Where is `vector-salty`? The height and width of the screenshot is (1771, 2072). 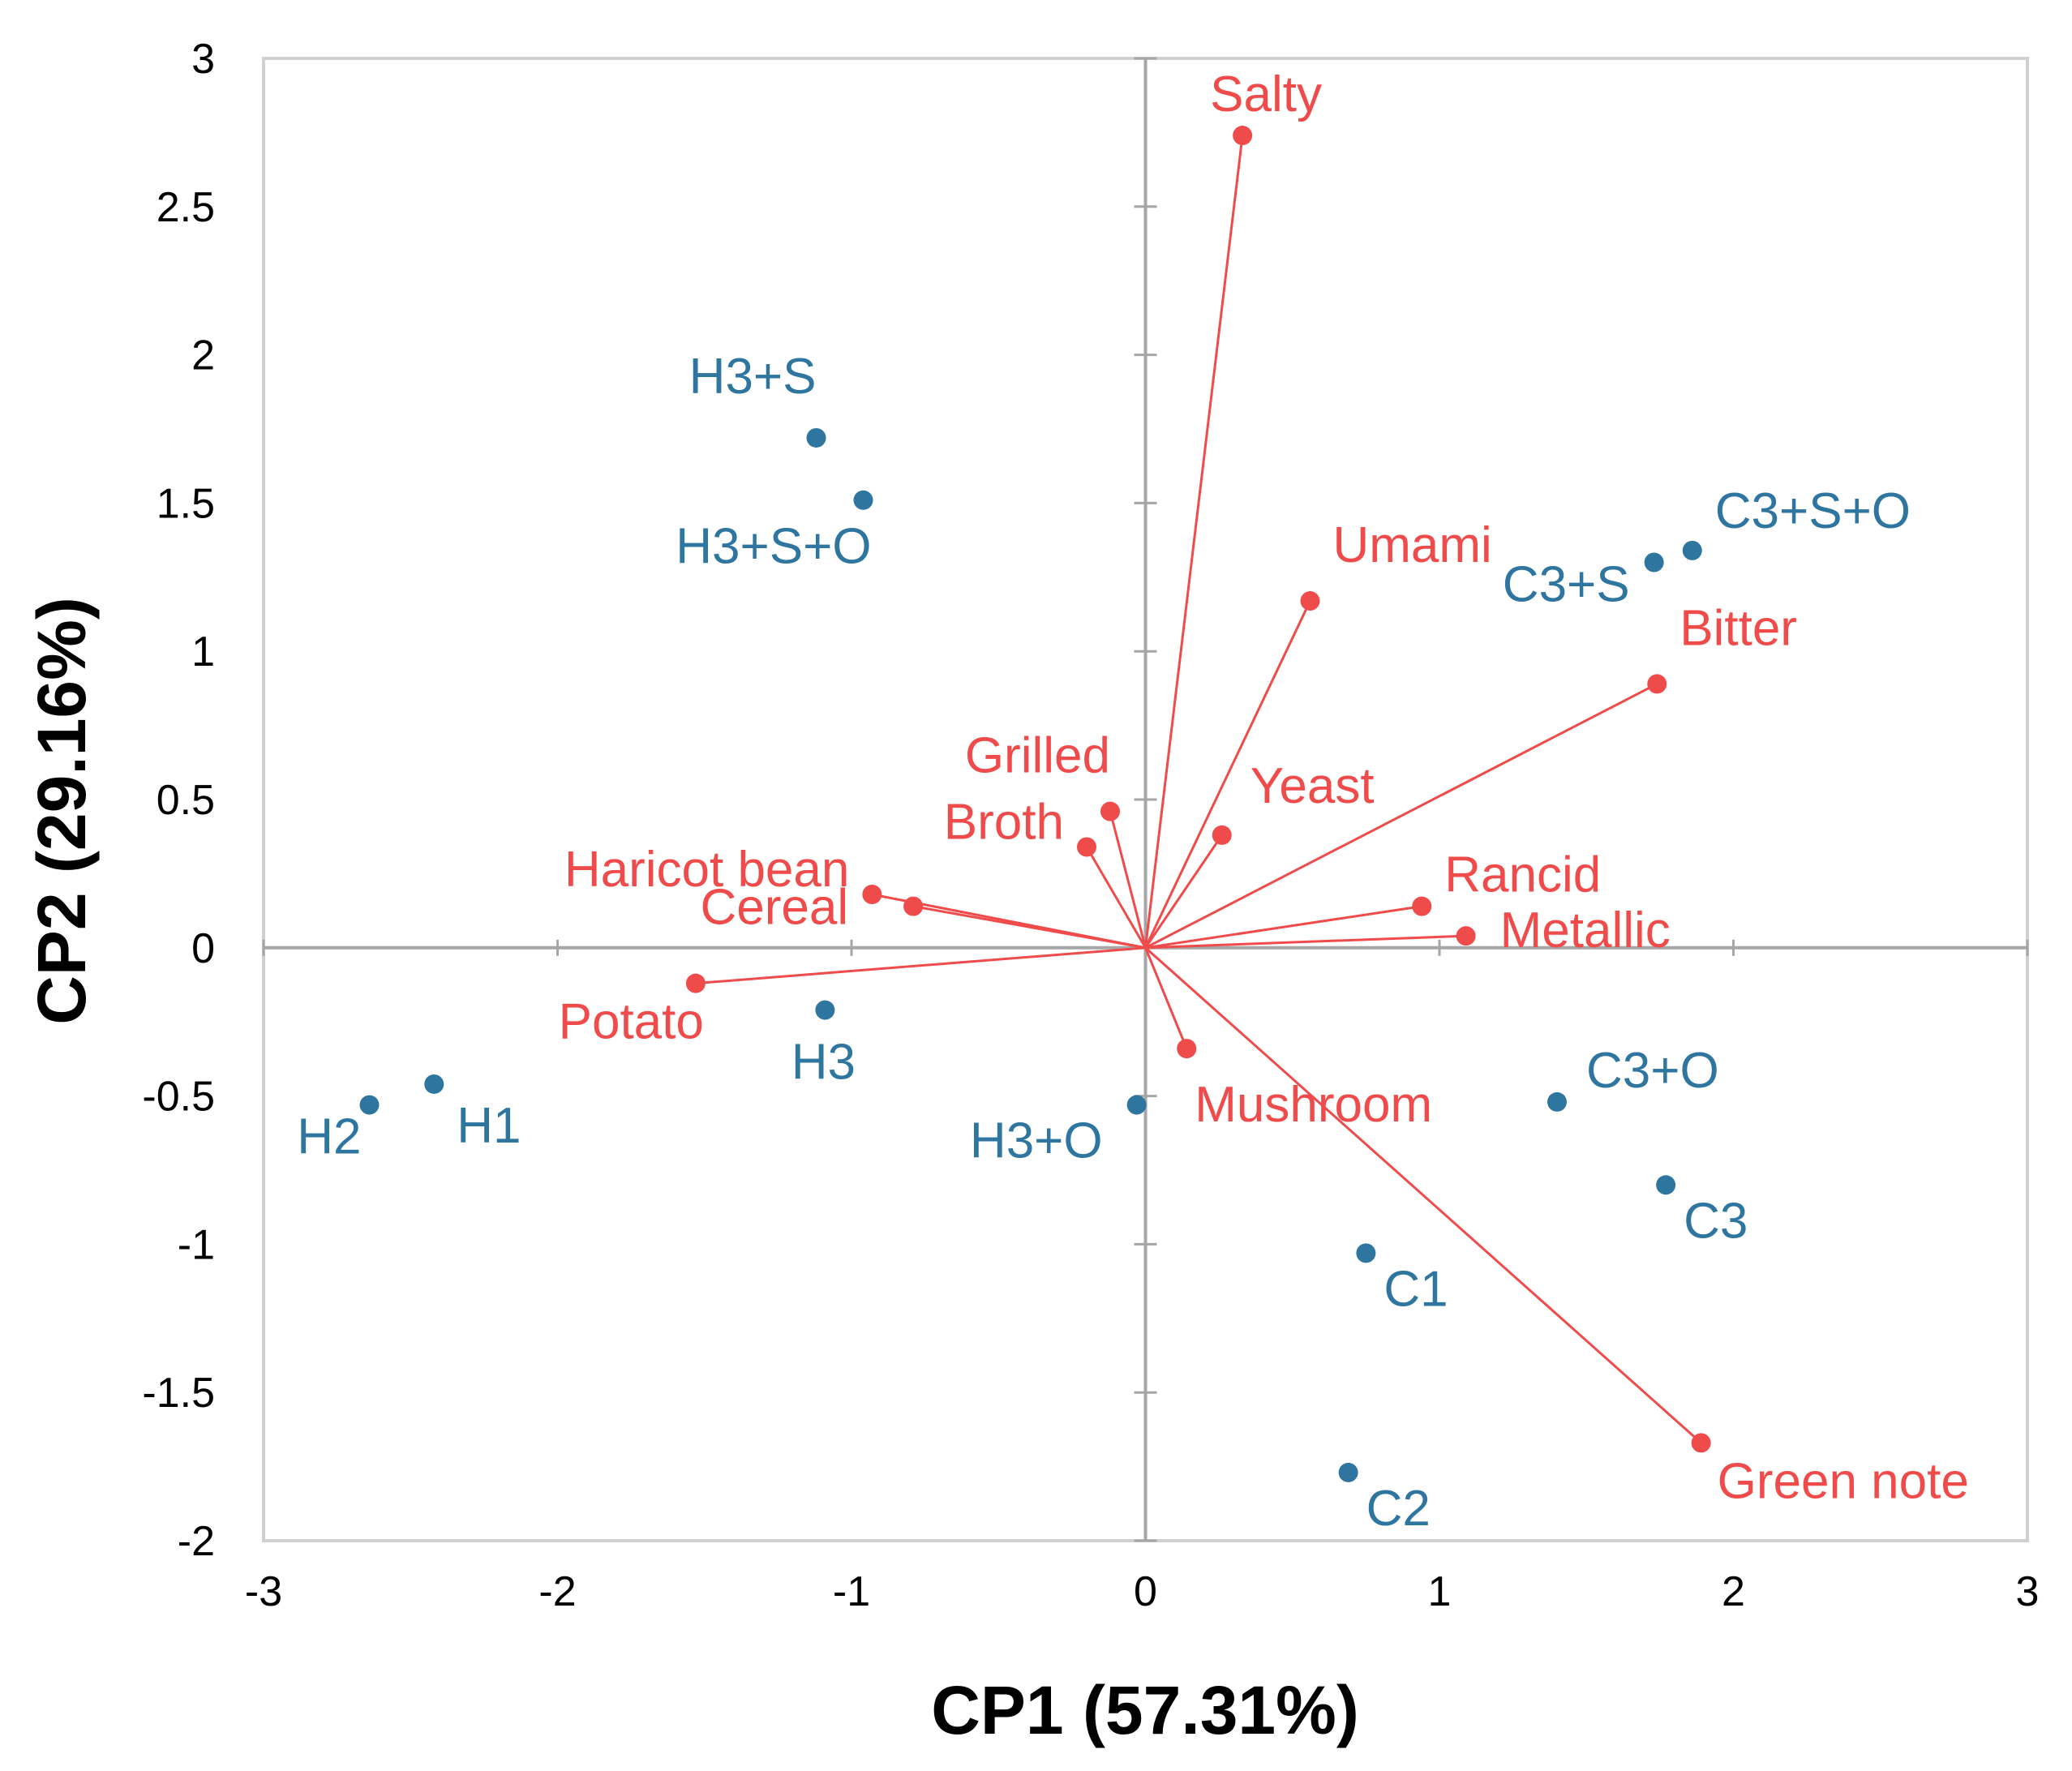 vector-salty is located at coordinates (1194, 541).